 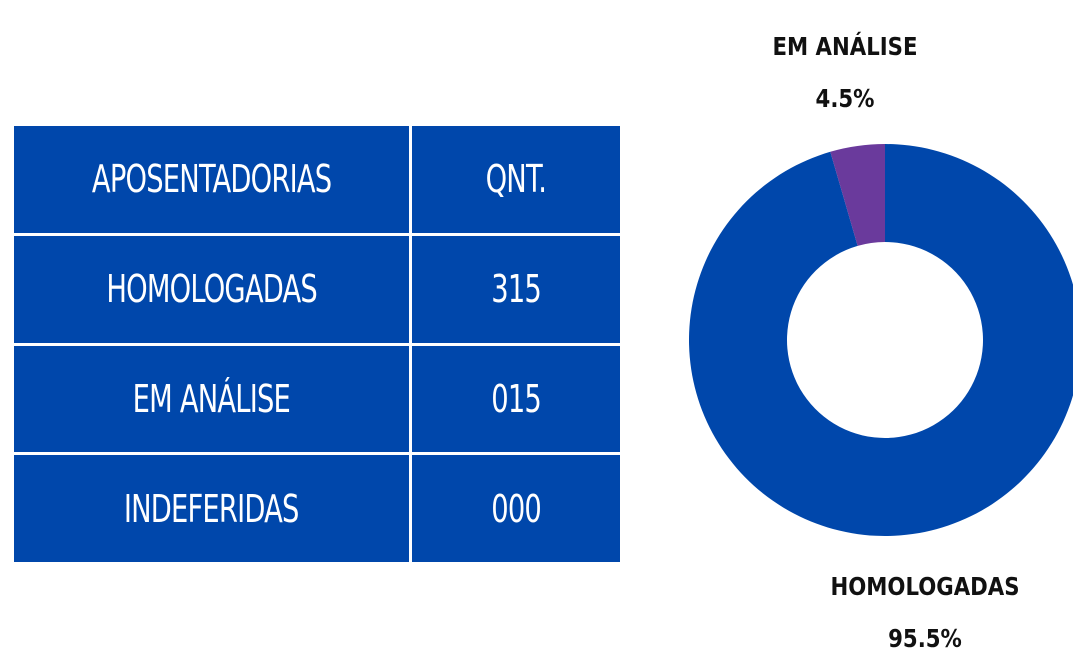 I want to click on slice-value-label: 4.5%, so click(x=845, y=98).